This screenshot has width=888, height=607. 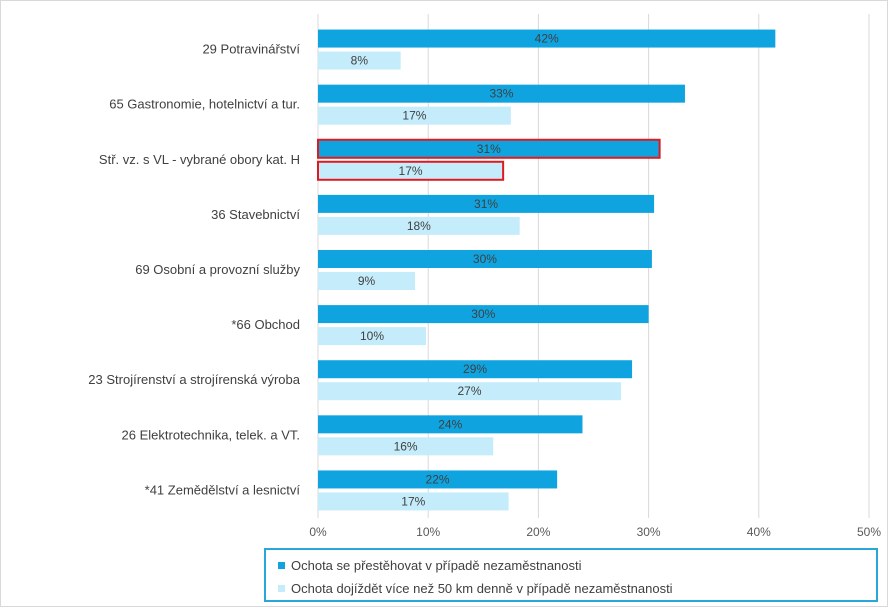 I want to click on data-label-series-2-8: 17%, so click(x=413, y=501).